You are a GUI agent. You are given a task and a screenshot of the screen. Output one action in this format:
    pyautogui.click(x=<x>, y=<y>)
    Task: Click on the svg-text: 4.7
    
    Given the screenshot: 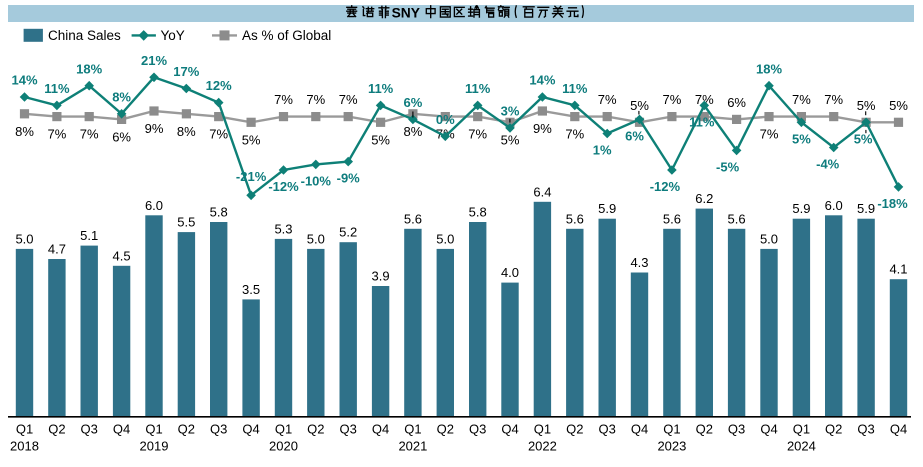 What is the action you would take?
    pyautogui.click(x=57, y=249)
    